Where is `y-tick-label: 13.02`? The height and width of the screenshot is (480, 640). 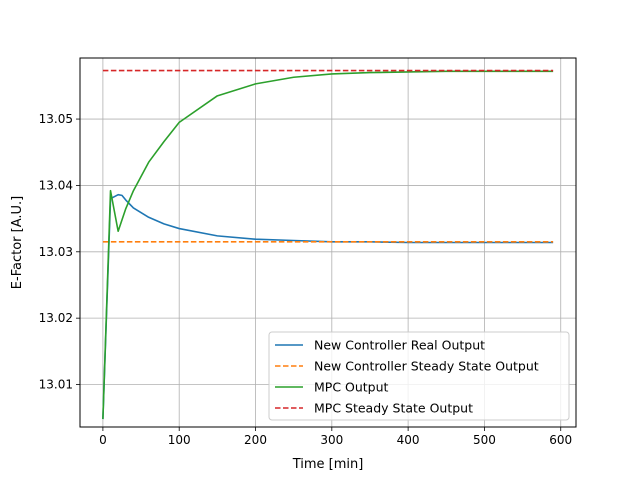 y-tick-label: 13.02 is located at coordinates (56, 318).